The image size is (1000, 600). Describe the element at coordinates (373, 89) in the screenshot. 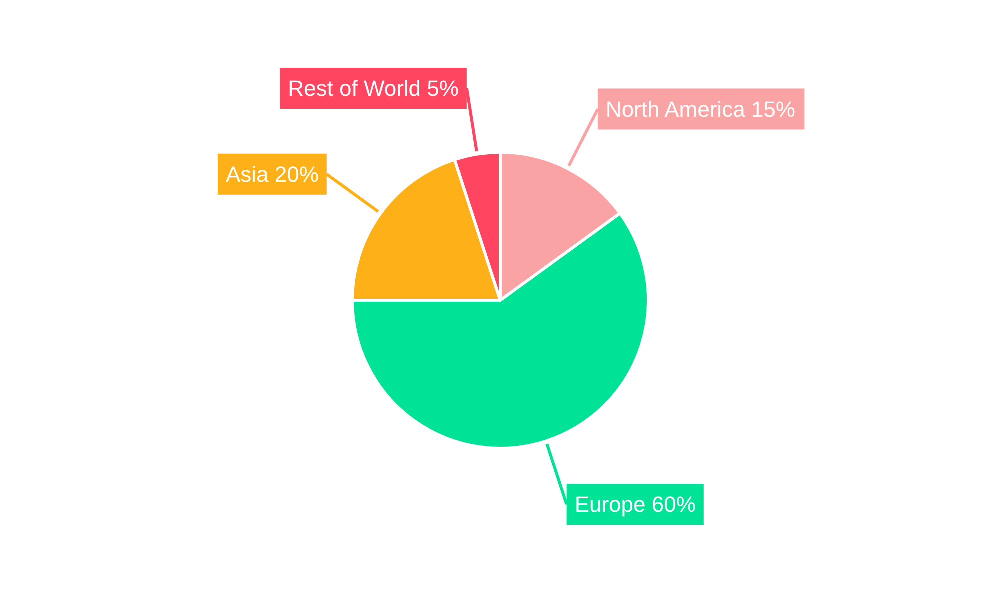

I see `slice-label: Rest of World 5%` at that location.